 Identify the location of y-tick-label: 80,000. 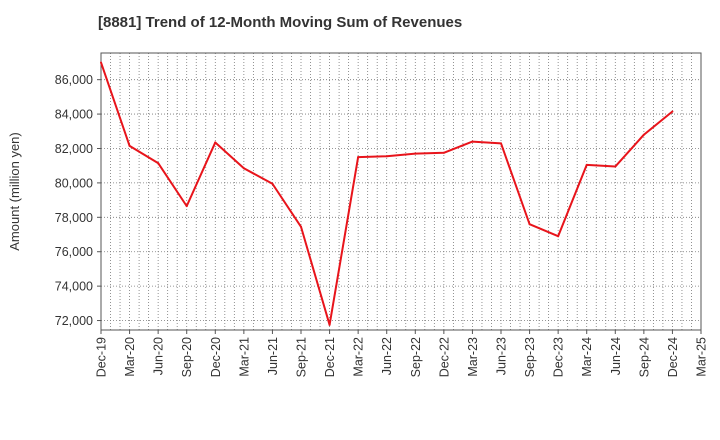
(74, 183).